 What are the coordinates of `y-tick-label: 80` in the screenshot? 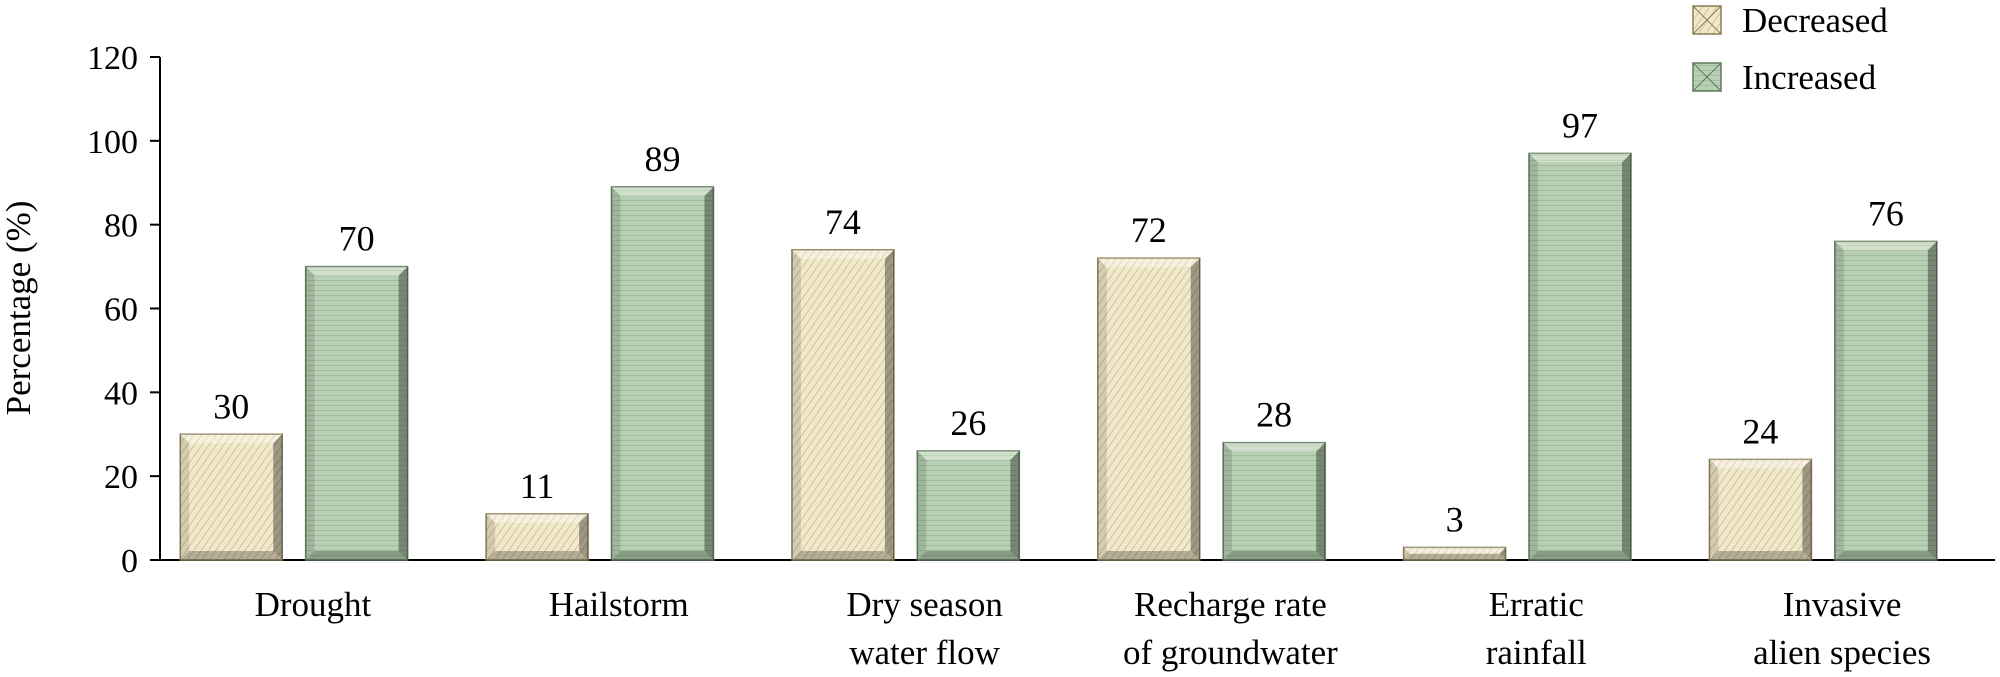 It's located at (121, 226).